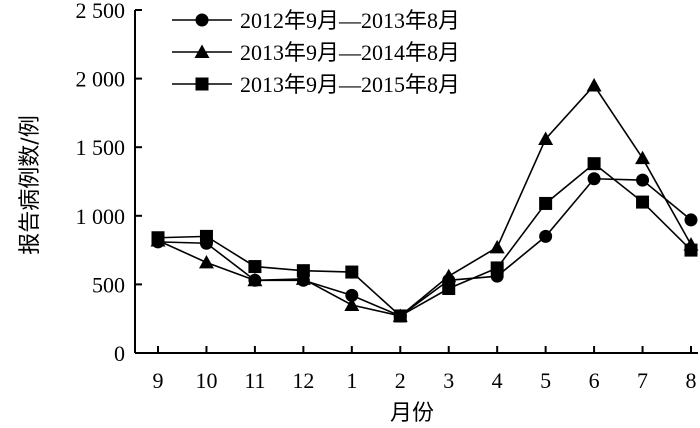  I want to click on legend-item: 2012年9月—2013年8月, so click(316, 20).